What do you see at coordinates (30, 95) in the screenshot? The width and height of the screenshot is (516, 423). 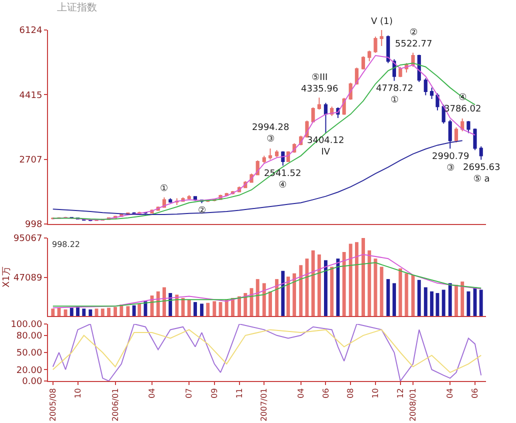 I see `y-tick-label: 4415` at bounding box center [30, 95].